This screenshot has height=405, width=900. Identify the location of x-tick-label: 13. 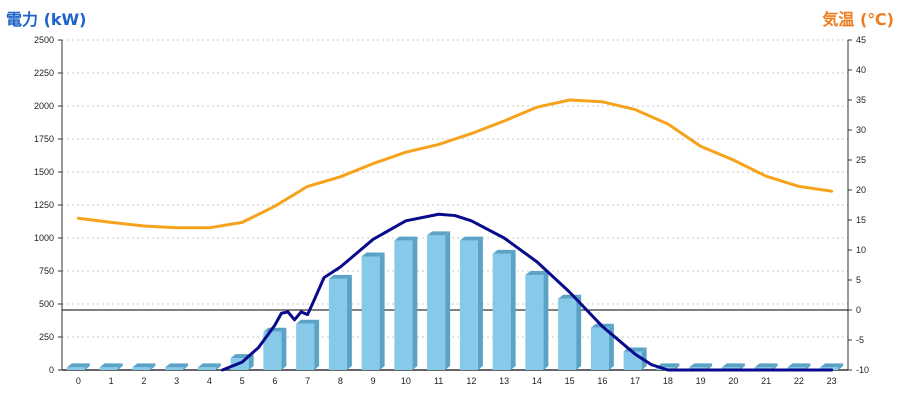
(504, 381).